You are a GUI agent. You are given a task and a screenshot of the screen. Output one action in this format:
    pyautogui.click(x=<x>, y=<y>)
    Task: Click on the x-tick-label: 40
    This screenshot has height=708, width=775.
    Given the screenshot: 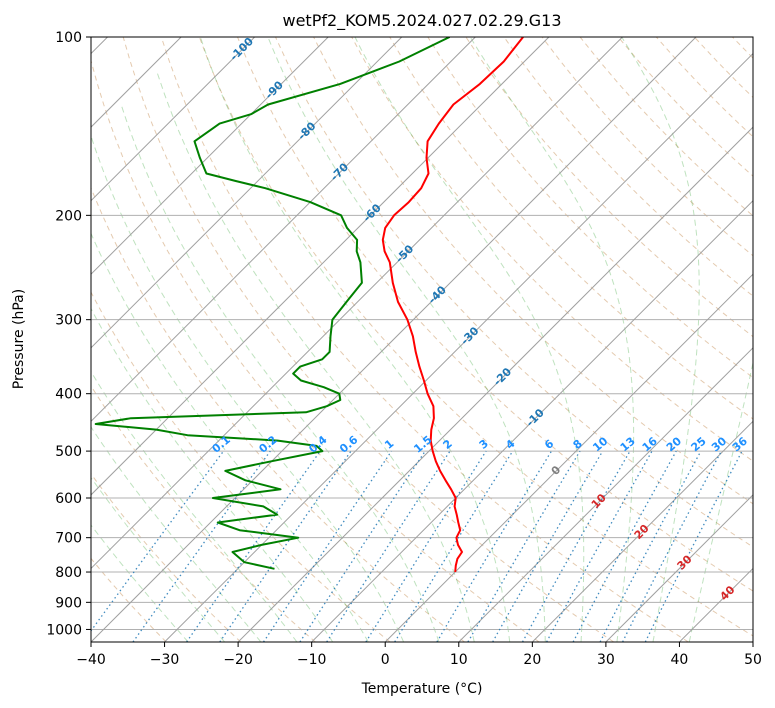 What is the action you would take?
    pyautogui.click(x=680, y=660)
    